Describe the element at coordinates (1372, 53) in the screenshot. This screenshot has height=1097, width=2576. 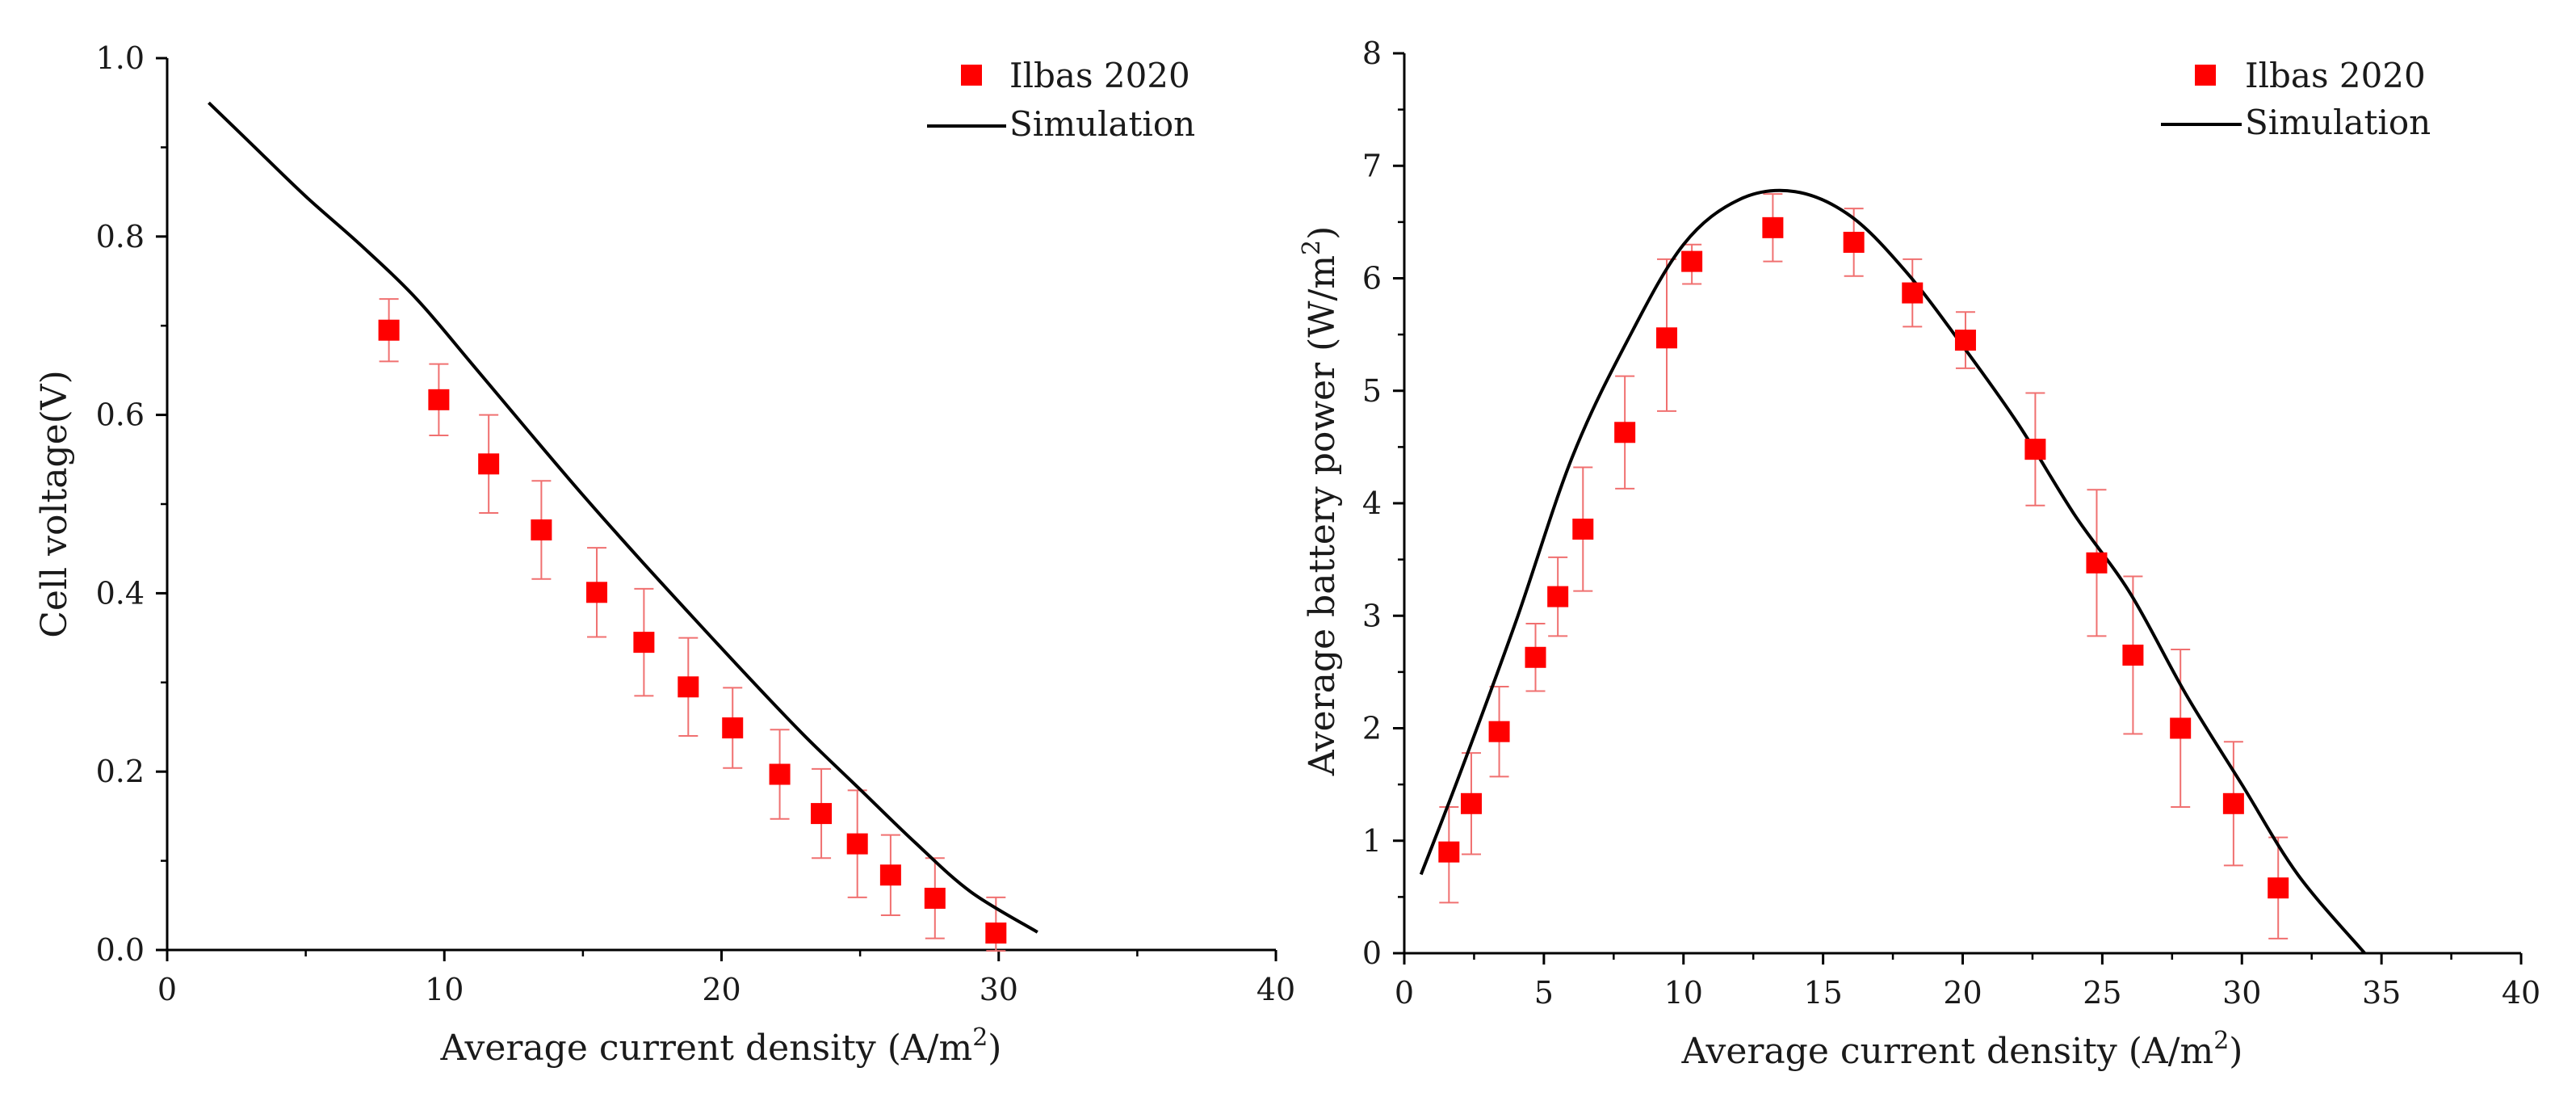
I see `power-y-tick-label: 8` at that location.